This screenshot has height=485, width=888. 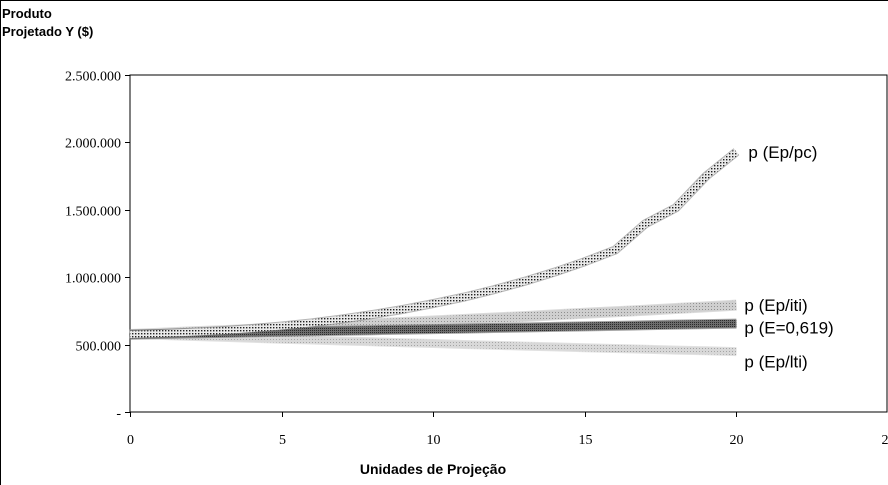 What do you see at coordinates (885, 440) in the screenshot?
I see `x-tick-label: 25` at bounding box center [885, 440].